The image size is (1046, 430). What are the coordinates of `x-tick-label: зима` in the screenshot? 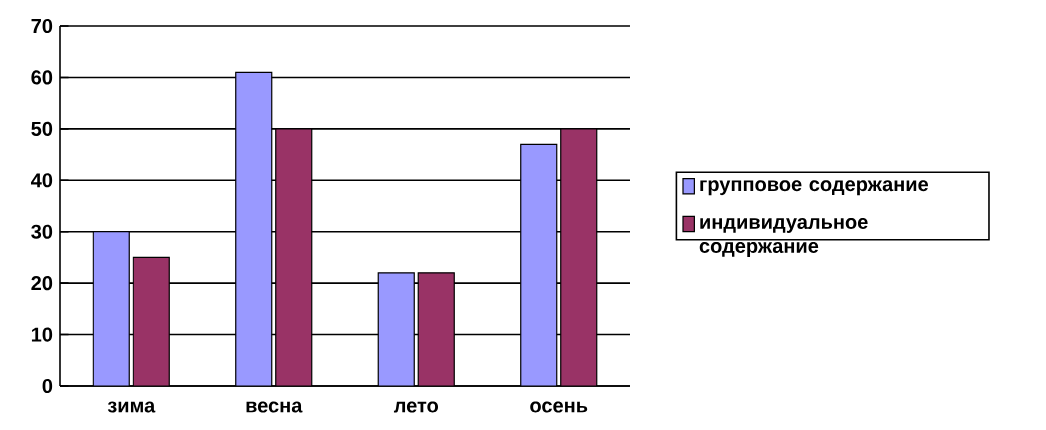 It's located at (131, 407).